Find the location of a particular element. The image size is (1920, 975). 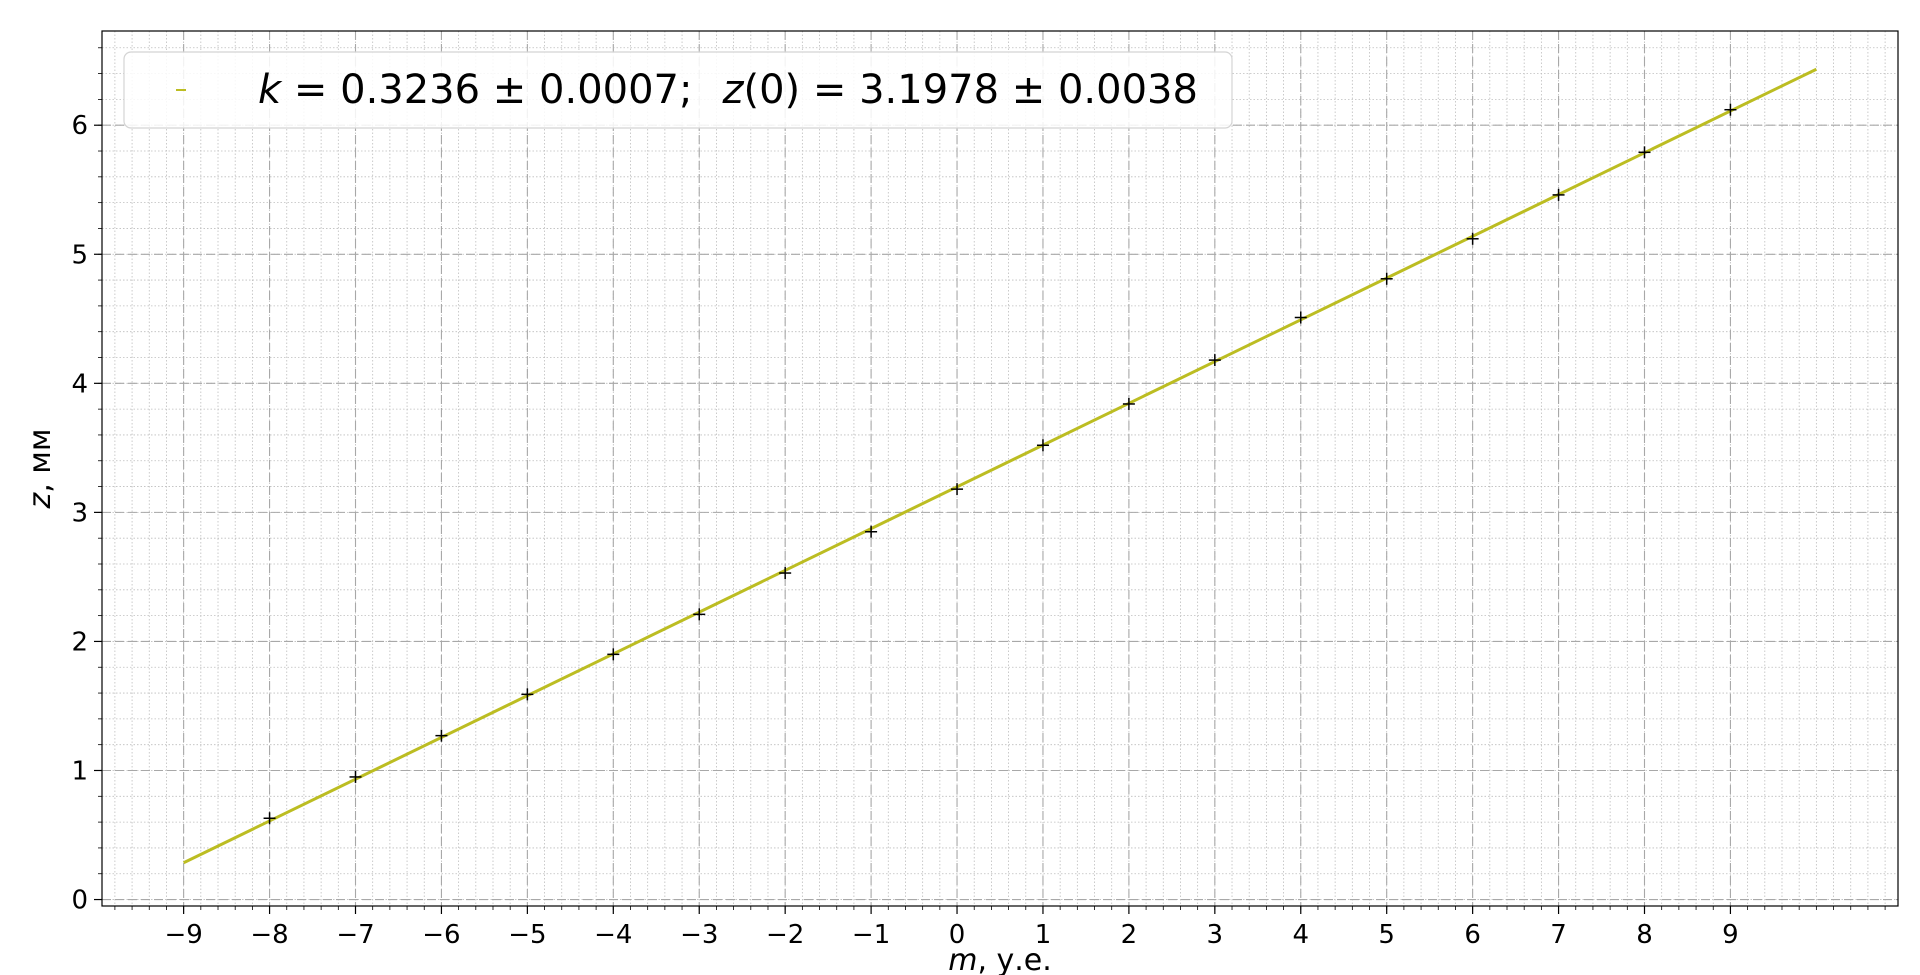

x-tick-label: −5 is located at coordinates (527, 935).